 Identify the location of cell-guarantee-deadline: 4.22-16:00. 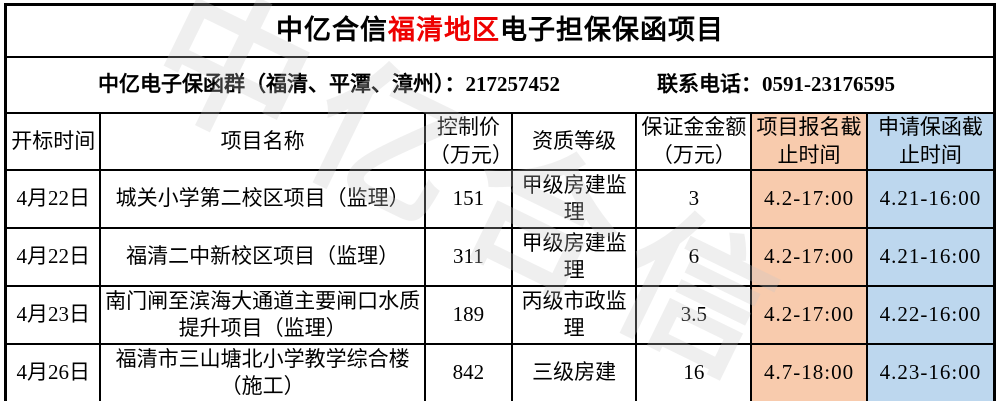
(930, 315).